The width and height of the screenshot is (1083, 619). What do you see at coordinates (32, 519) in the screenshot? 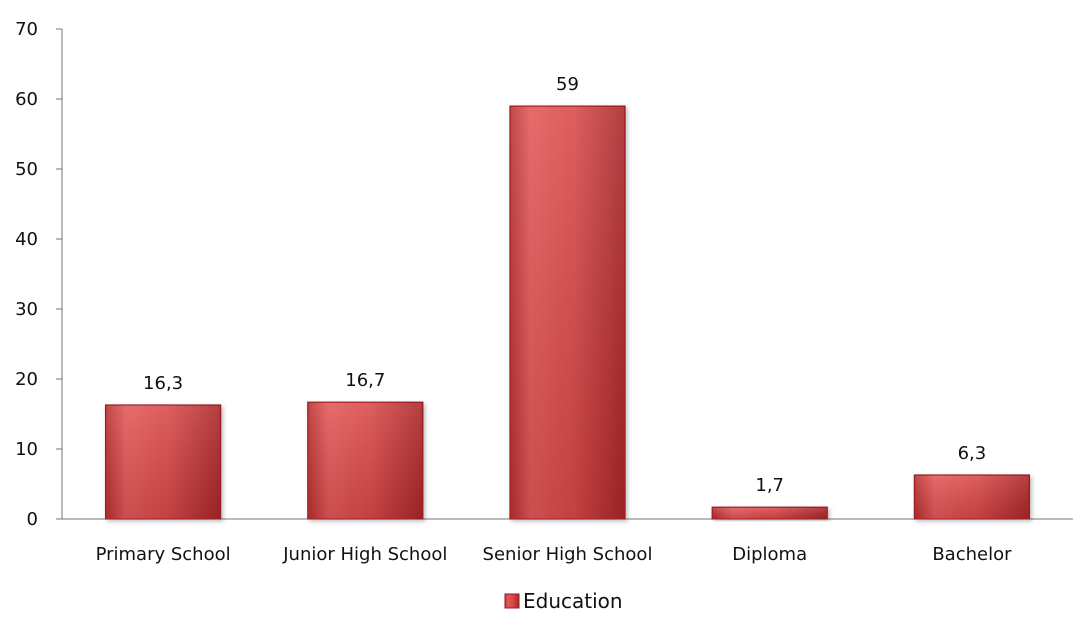
I see `y-tick-label: 0` at bounding box center [32, 519].